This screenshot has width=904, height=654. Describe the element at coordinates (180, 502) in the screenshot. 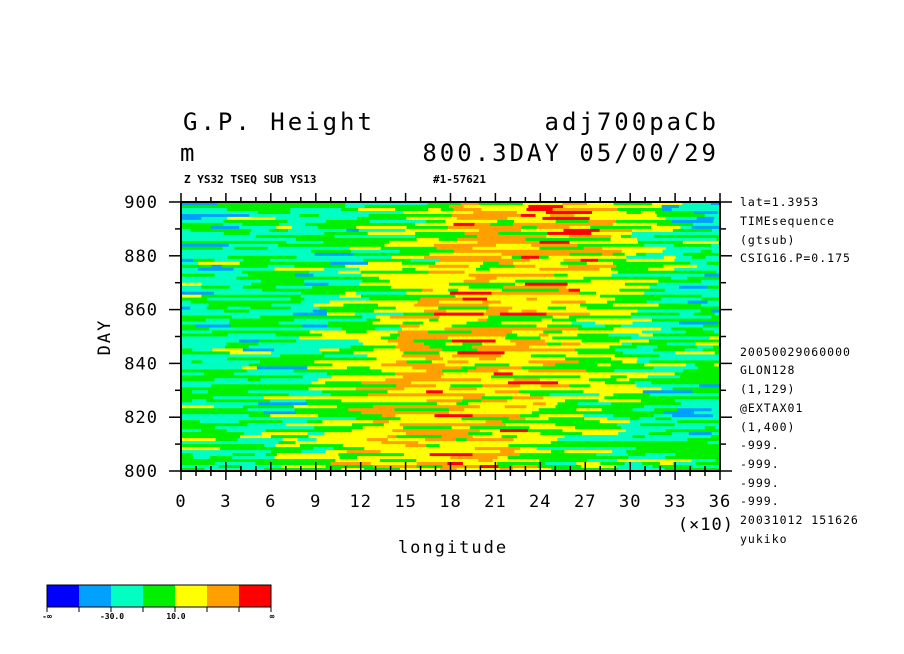

I see `x-tick-label: 0` at that location.